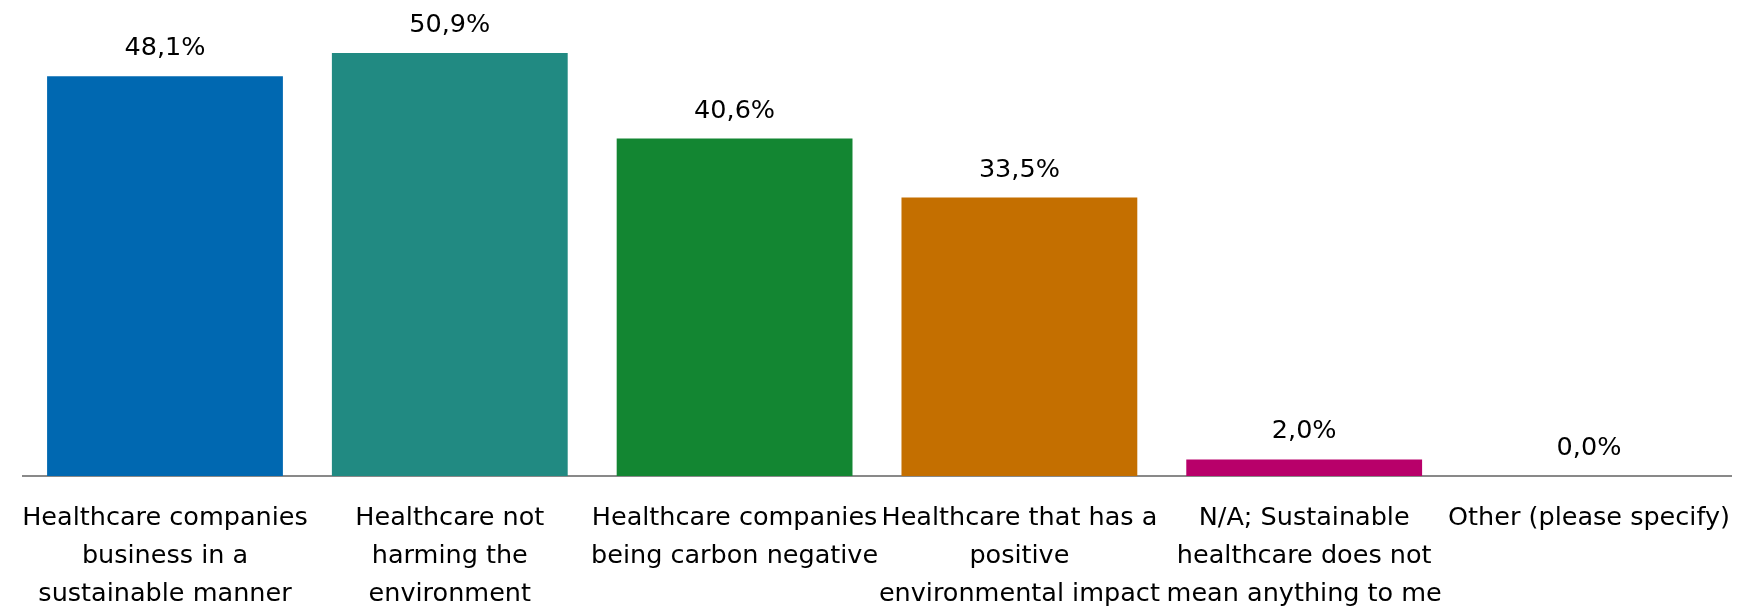  I want to click on x-tick-label: Other (please specify), so click(1589, 515).